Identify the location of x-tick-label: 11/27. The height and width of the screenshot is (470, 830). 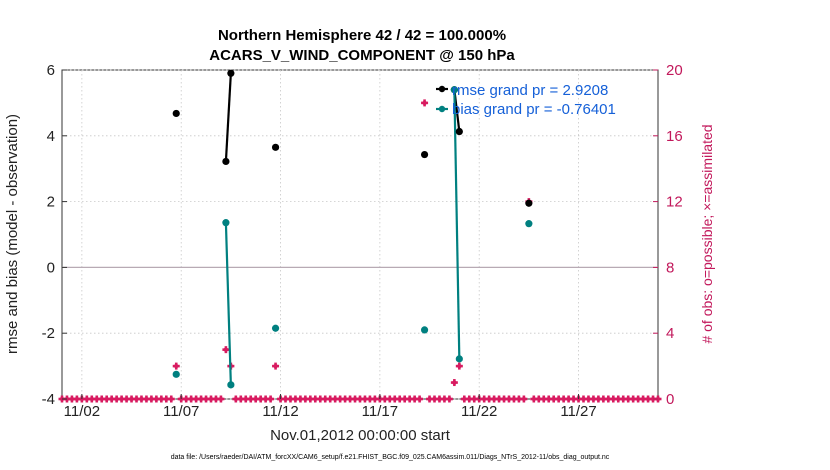
(578, 411).